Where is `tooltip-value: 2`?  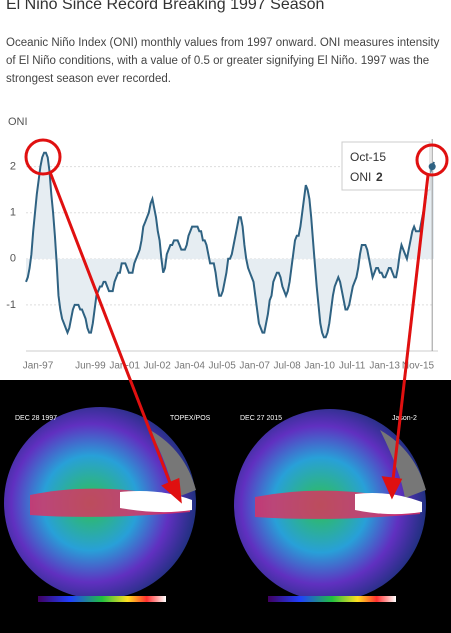
tooltip-value: 2 is located at coordinates (379, 177).